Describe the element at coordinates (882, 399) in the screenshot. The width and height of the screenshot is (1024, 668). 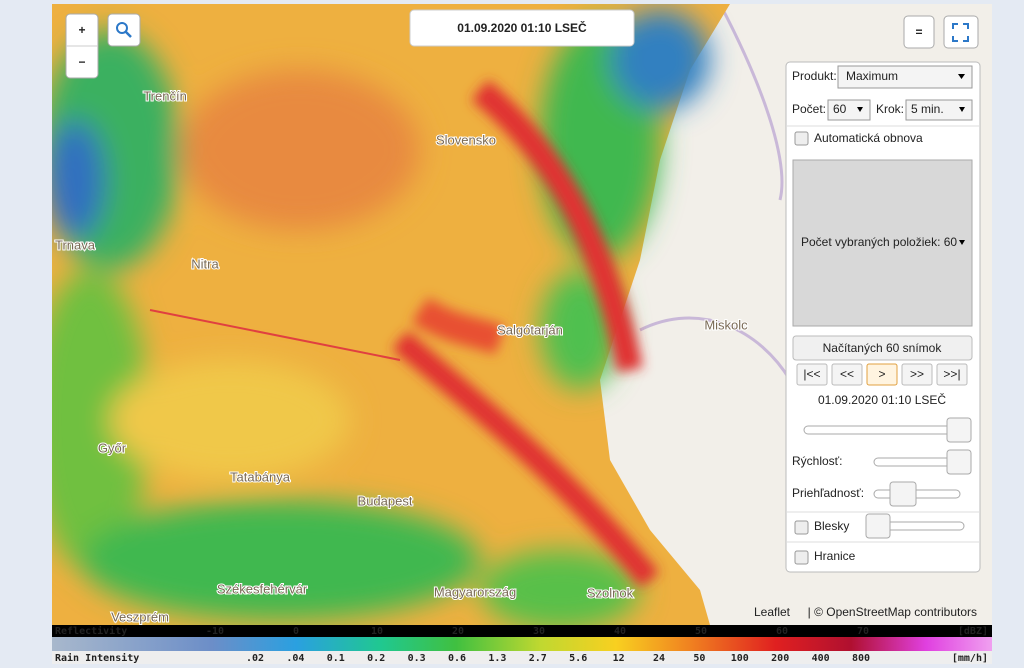
I see `panel-time: 01.09.2020 01:10 LSEČ` at that location.